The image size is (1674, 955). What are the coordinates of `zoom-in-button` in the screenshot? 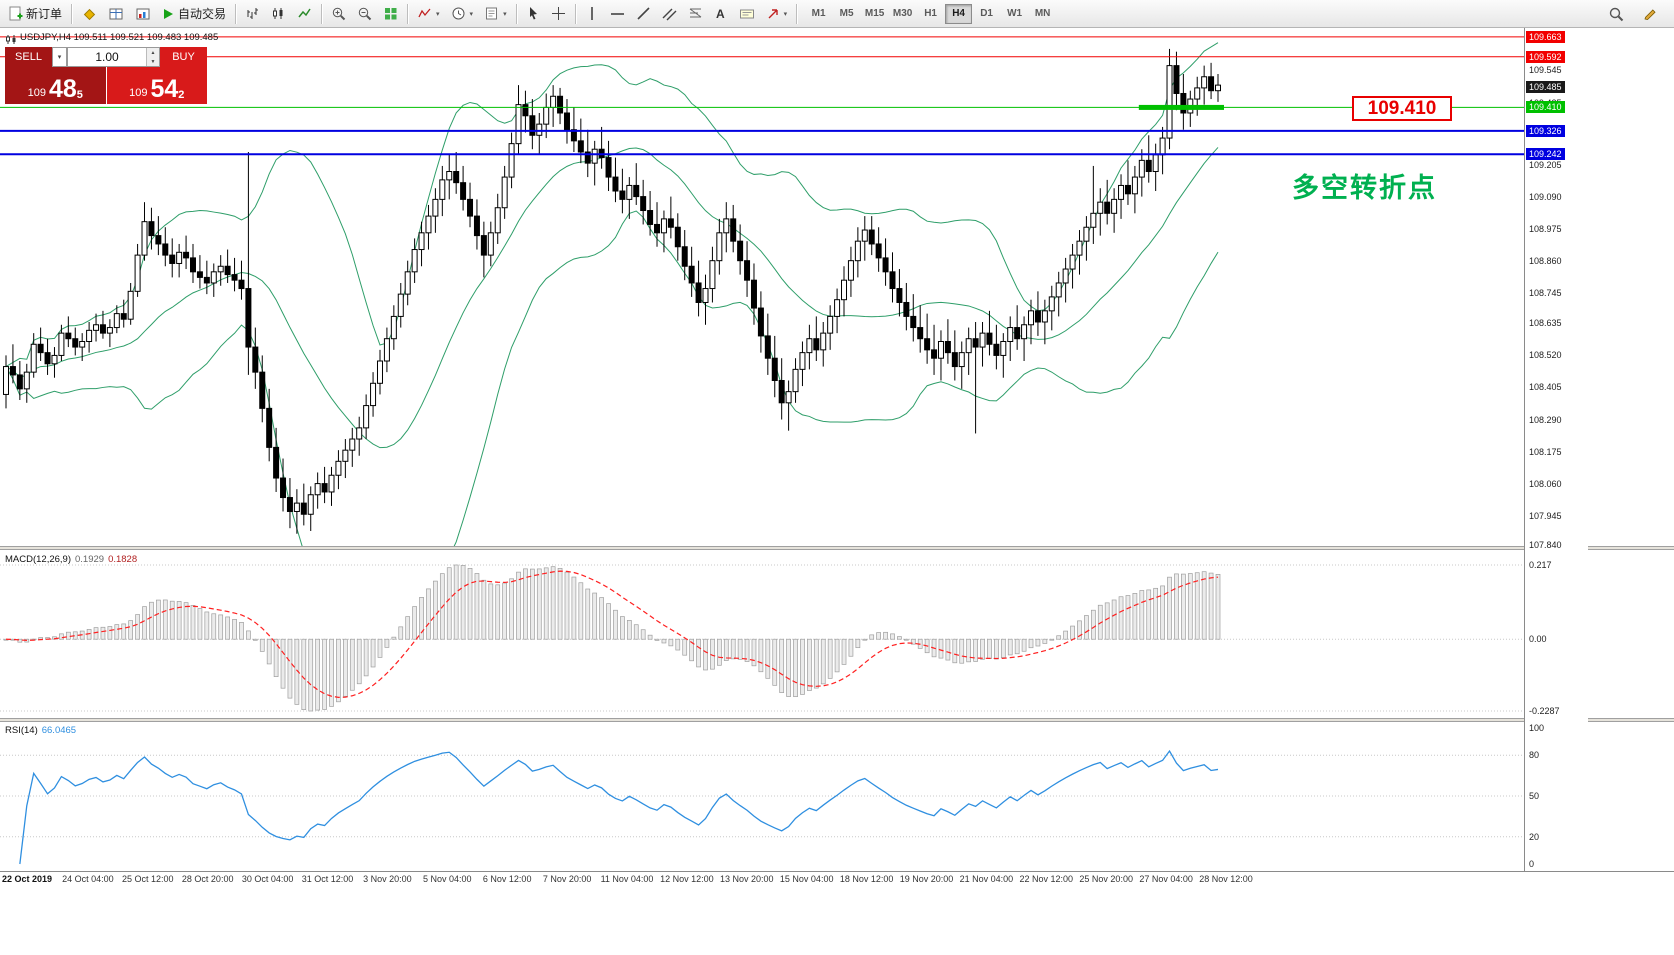 It's located at (338, 14).